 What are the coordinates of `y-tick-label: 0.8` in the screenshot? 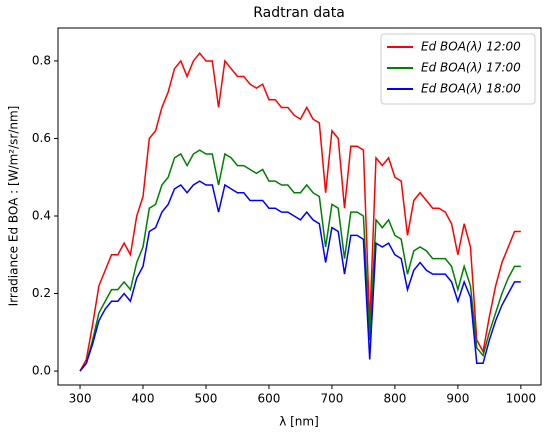 It's located at (41, 60).